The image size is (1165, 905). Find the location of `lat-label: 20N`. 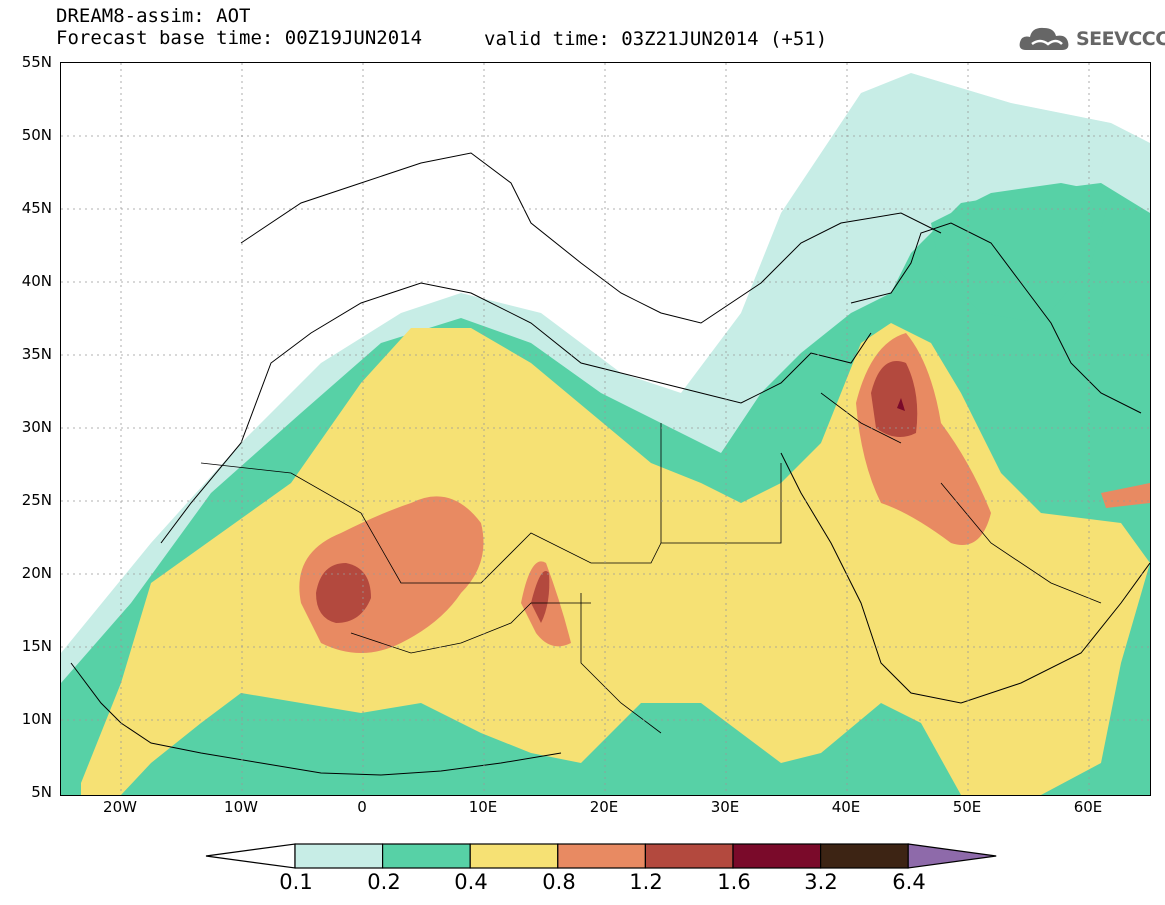

lat-label: 20N is located at coordinates (36, 573).